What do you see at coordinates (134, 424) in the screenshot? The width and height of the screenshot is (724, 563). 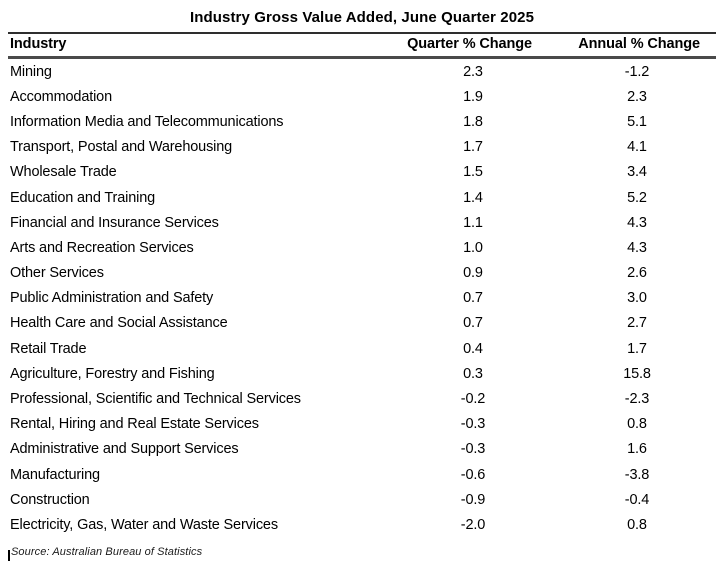 I see `industry-cell: Rental, Hiring and Real Estate Services` at bounding box center [134, 424].